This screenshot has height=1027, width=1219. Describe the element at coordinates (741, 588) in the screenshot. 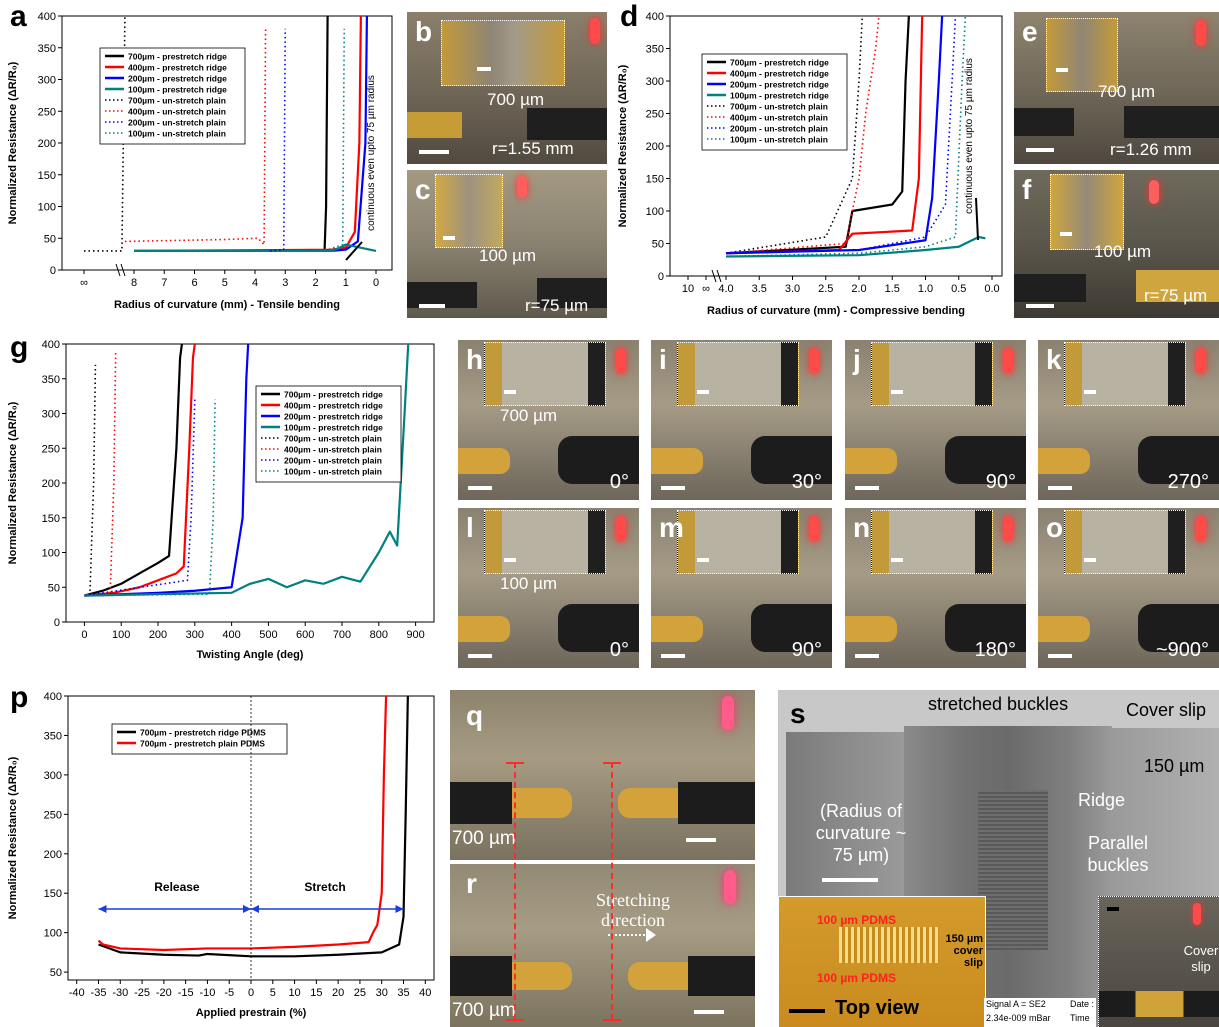

I see `photo-m: m 90°` at that location.